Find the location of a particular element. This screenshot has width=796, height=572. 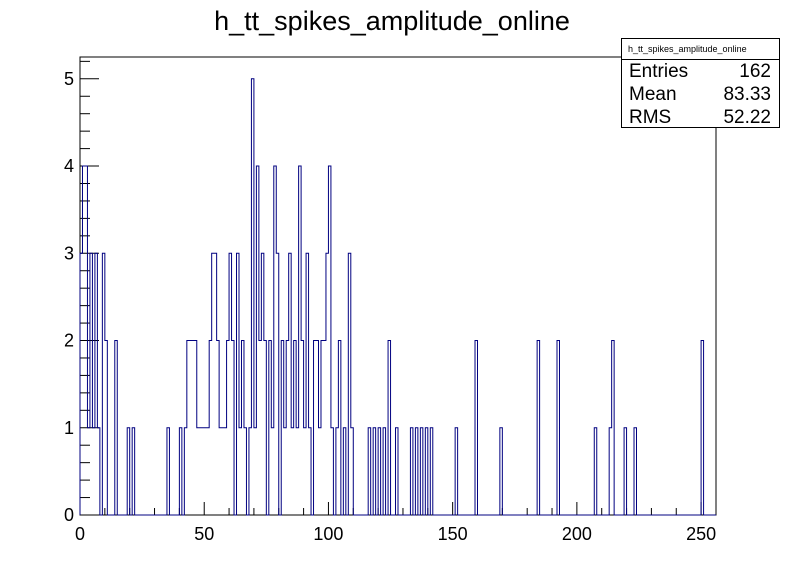

stats-mean-row: Mean 83.33 is located at coordinates (700, 94).